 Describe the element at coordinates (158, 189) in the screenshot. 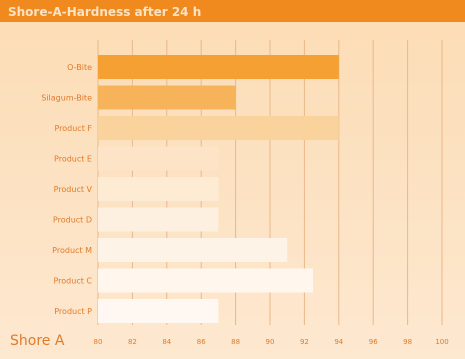

I see `bar-product-v` at that location.